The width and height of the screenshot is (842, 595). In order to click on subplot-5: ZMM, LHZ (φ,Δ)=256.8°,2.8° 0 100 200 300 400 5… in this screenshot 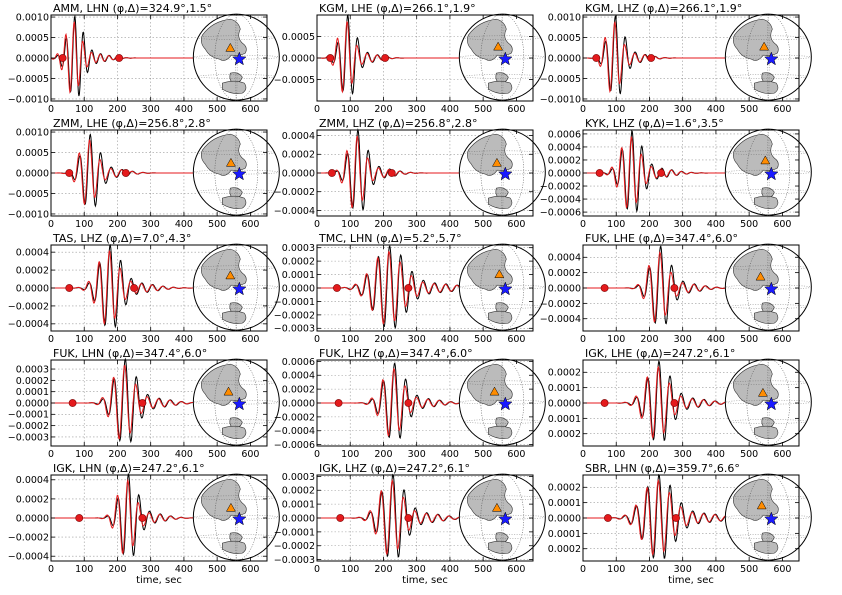, I will do `click(410, 173)`.